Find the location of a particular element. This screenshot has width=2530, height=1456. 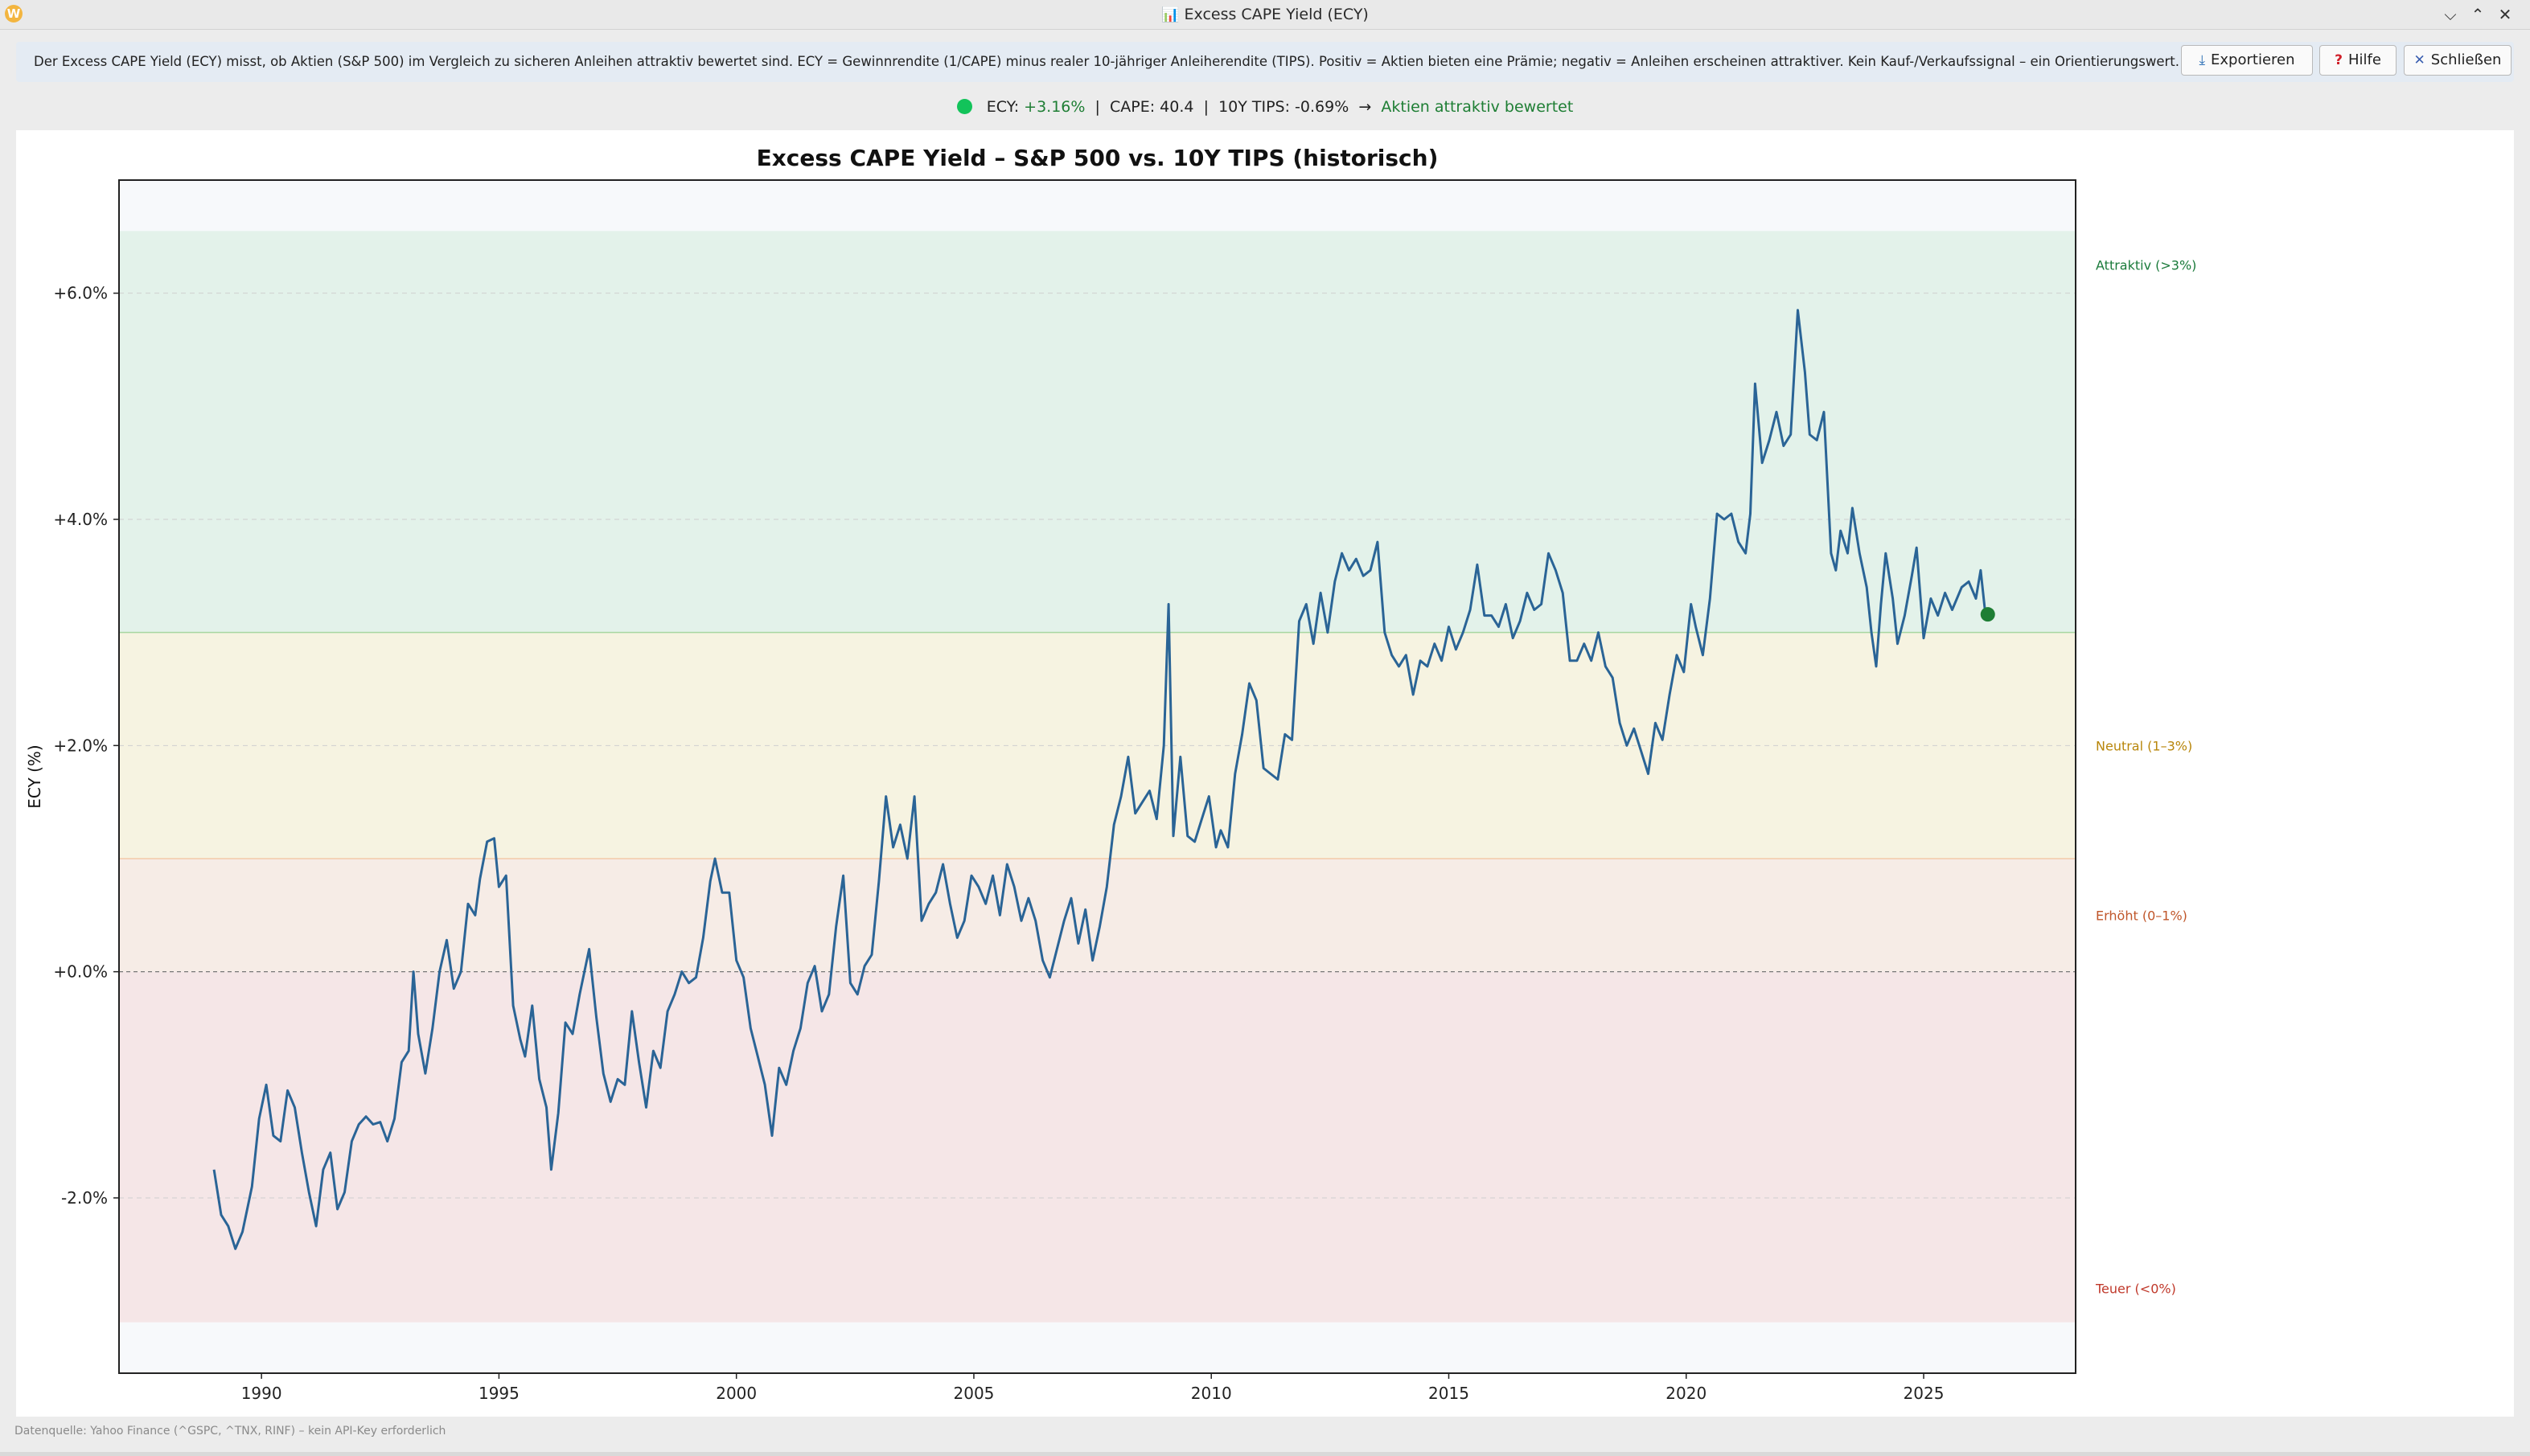

y-tick-label: +0.0% is located at coordinates (80, 972).